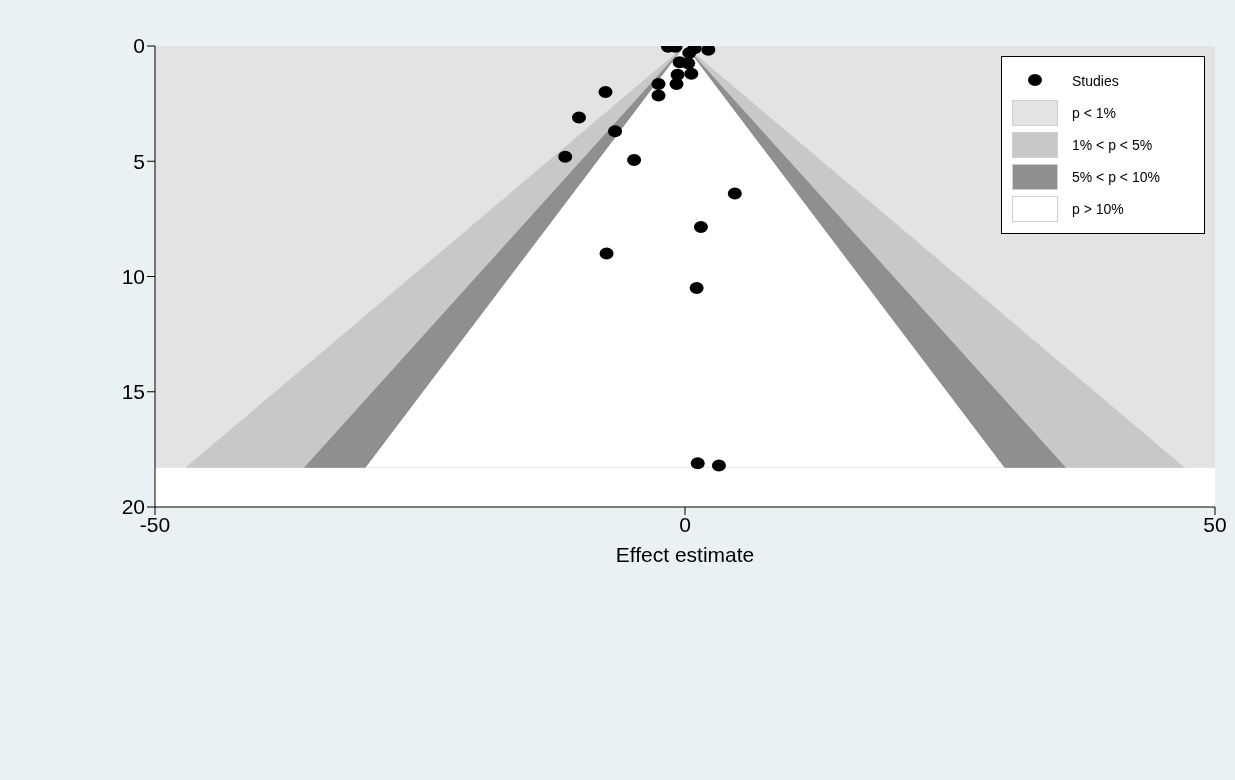 The height and width of the screenshot is (780, 1235). Describe the element at coordinates (1098, 209) in the screenshot. I see `legend-label: p > 10%` at that location.